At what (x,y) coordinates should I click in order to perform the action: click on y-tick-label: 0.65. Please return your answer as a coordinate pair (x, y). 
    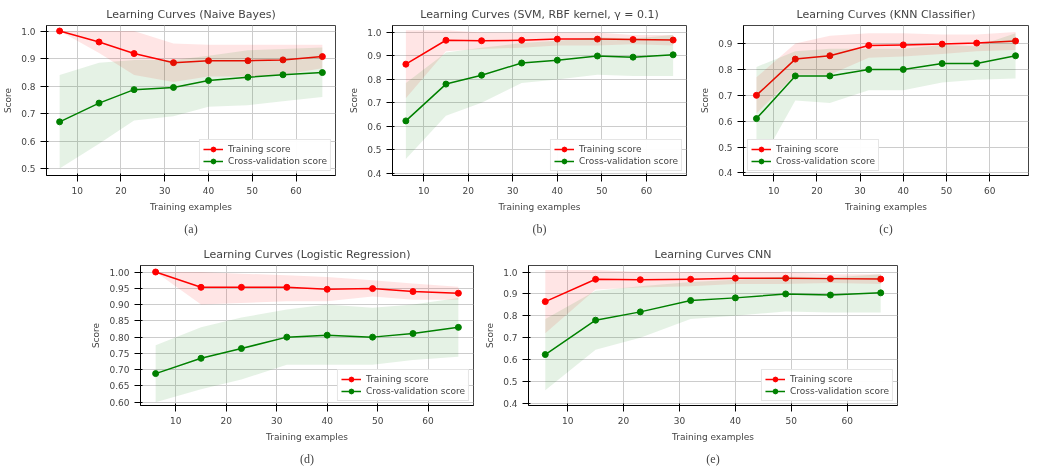
    Looking at the image, I should click on (119, 386).